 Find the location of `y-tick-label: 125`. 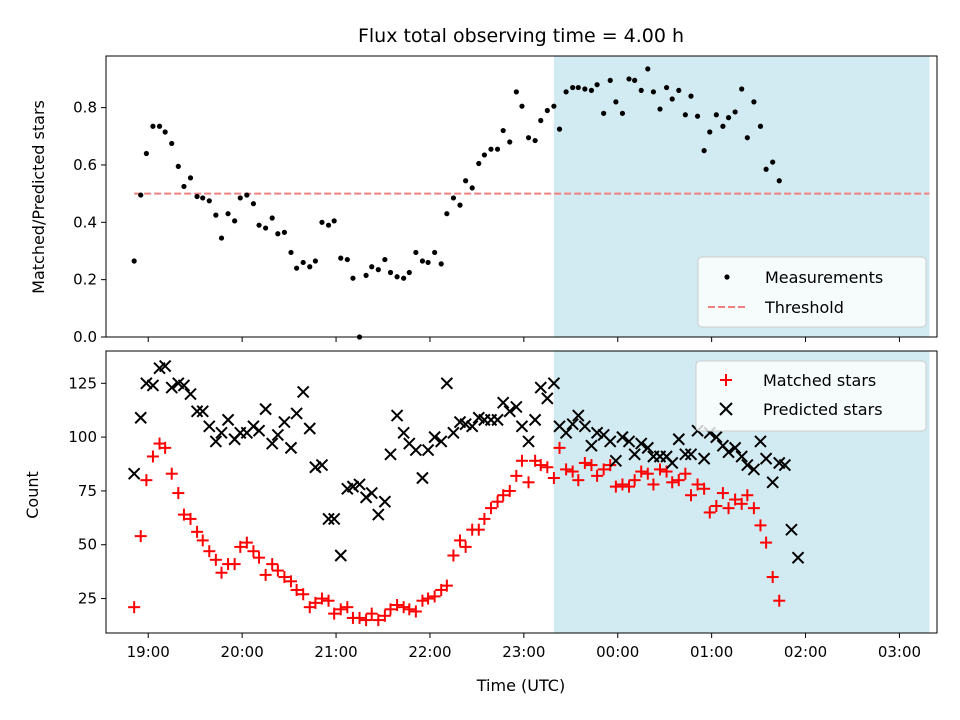

y-tick-label: 125 is located at coordinates (82, 383).